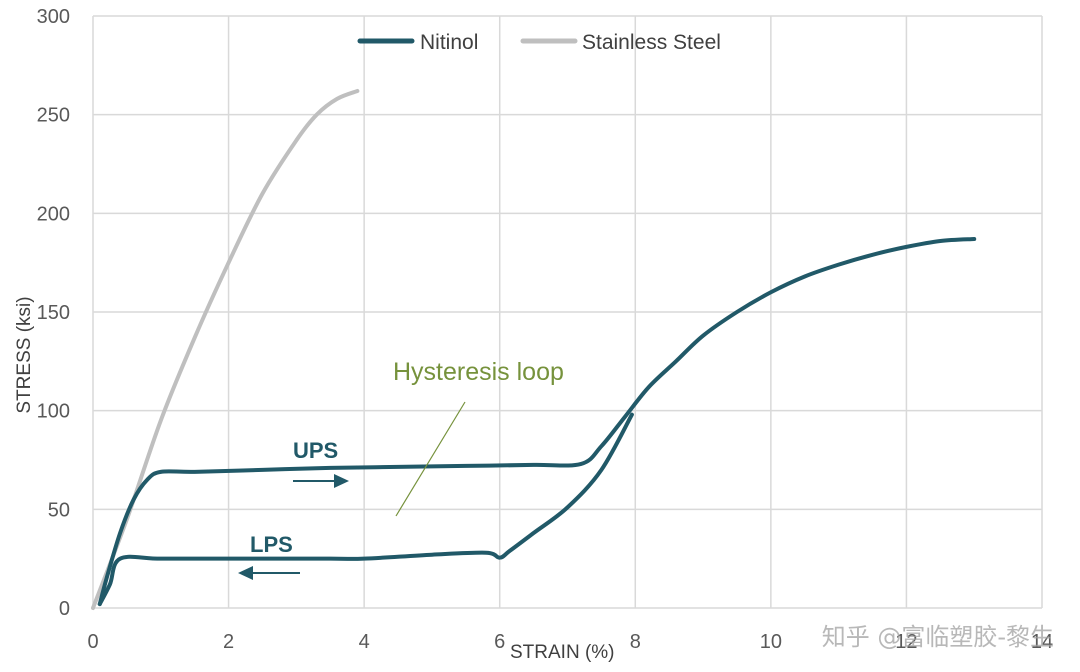 The image size is (1080, 672). I want to click on legend: Nitinol Stainless Steel, so click(539, 42).